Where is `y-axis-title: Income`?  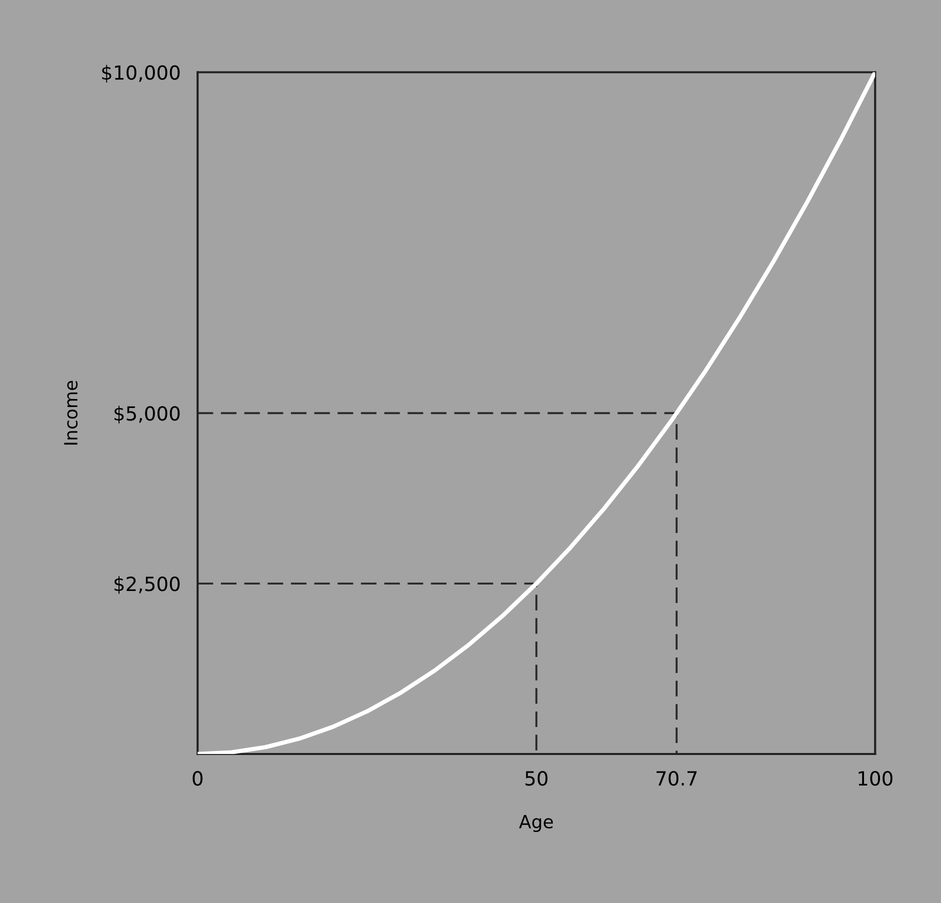
y-axis-title: Income is located at coordinates (71, 412).